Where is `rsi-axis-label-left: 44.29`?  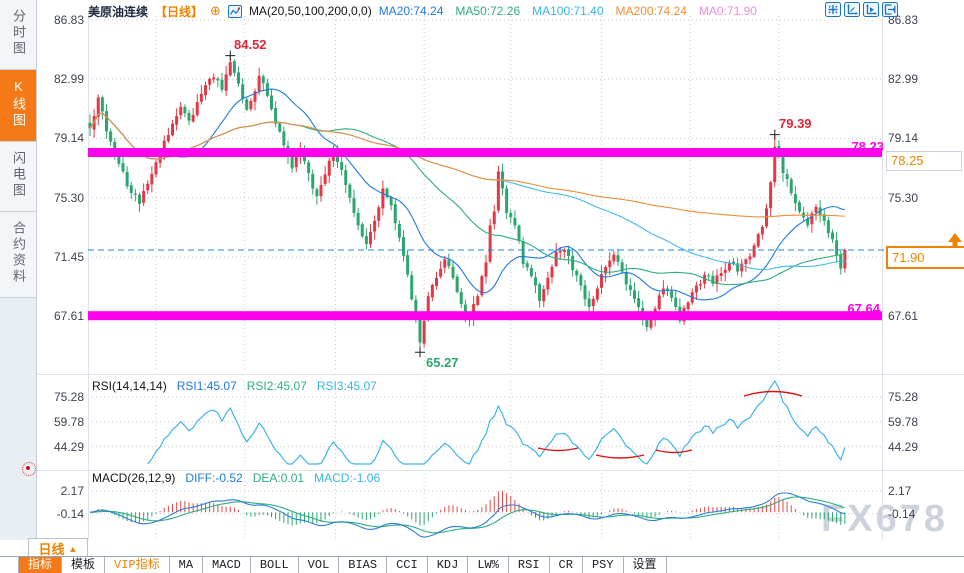
rsi-axis-label-left: 44.29 is located at coordinates (68, 447).